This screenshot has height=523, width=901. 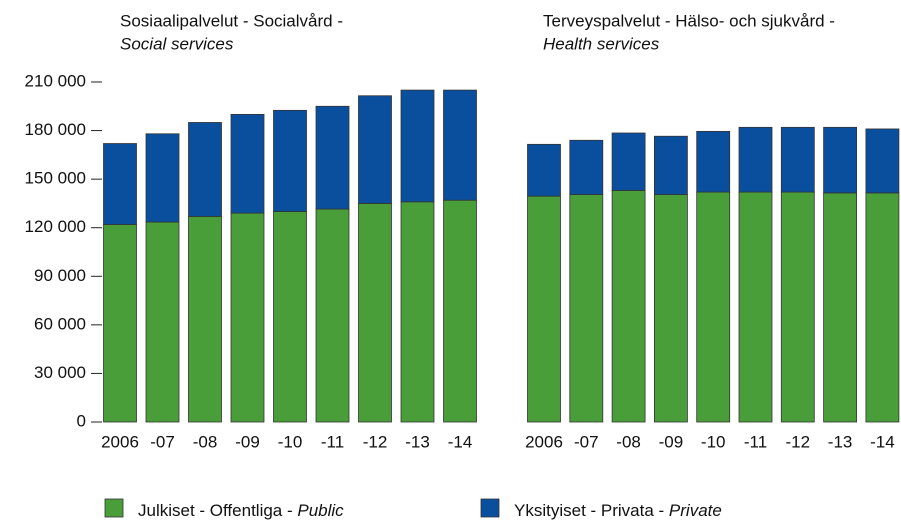 What do you see at coordinates (177, 43) in the screenshot?
I see `panel-subtitle: Social services` at bounding box center [177, 43].